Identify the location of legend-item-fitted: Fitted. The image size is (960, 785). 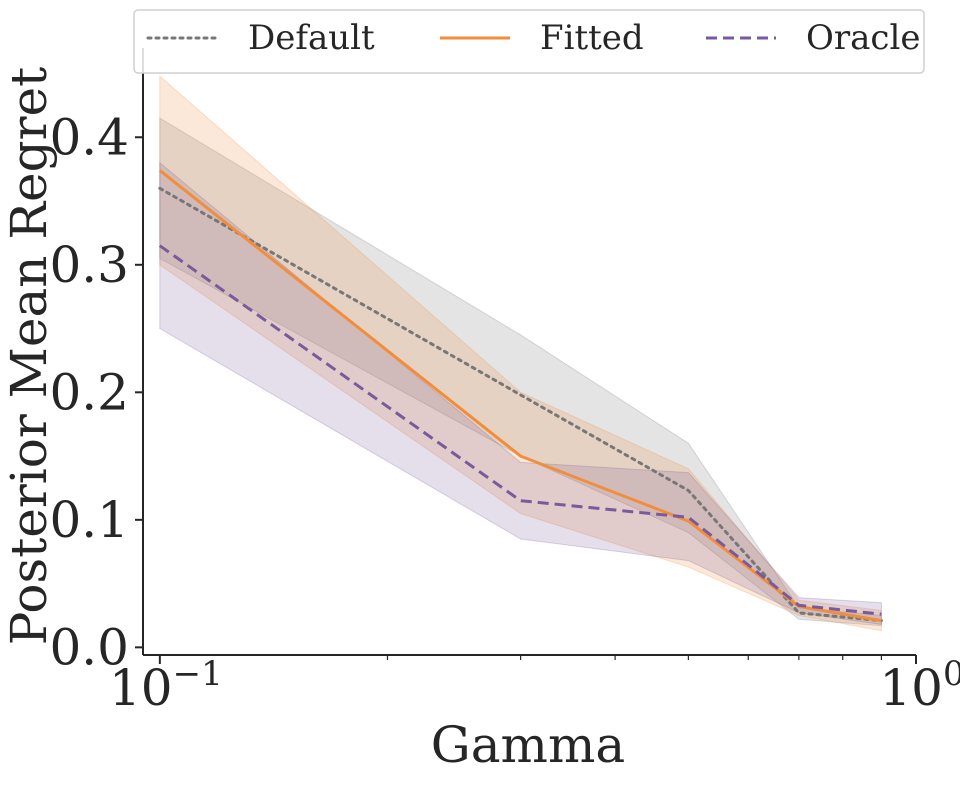
(542, 38).